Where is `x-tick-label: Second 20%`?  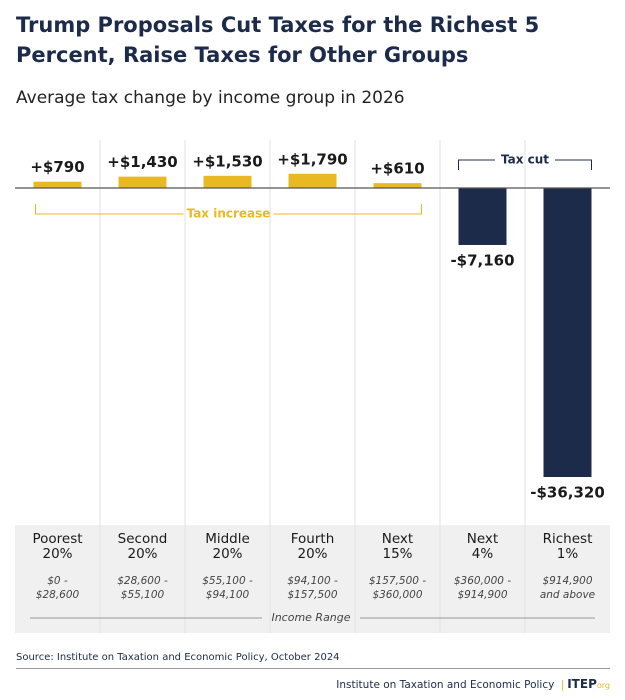 x-tick-label: Second 20% is located at coordinates (142, 546).